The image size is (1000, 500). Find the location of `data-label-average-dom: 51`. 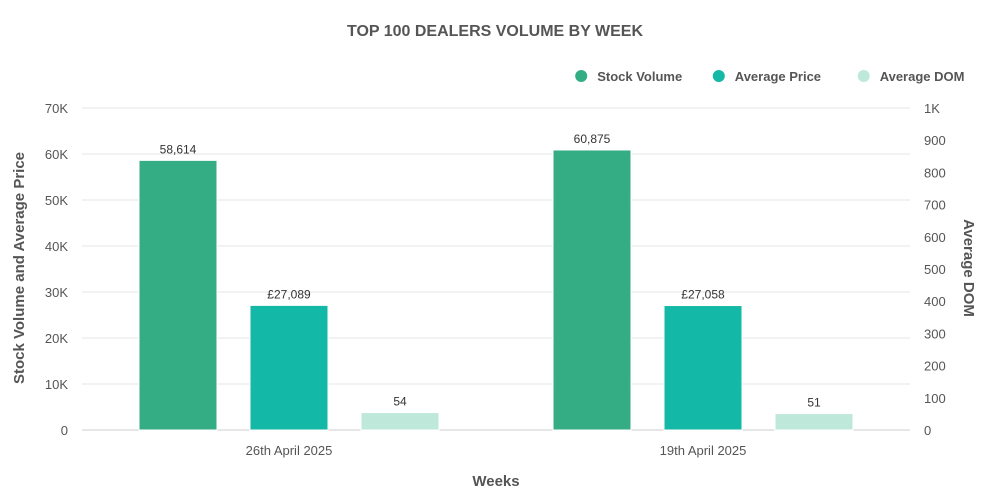

data-label-average-dom: 51 is located at coordinates (814, 403).